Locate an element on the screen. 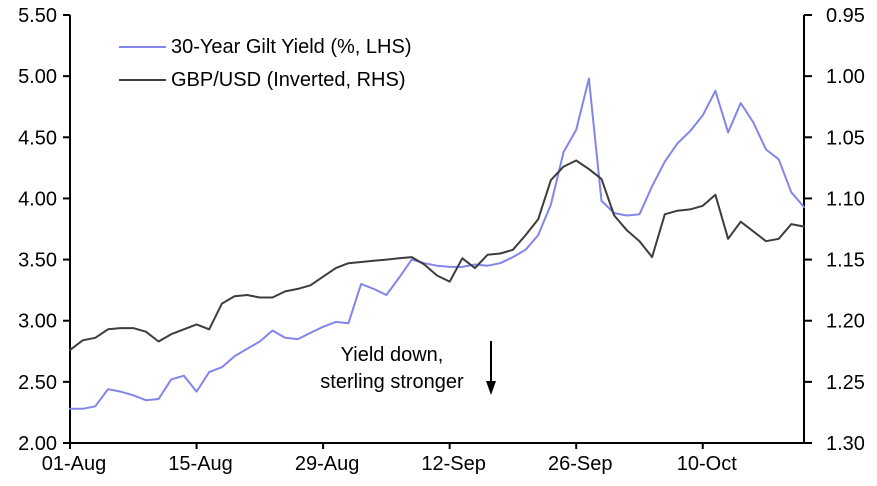  left-axis-tick-label: 4.00 is located at coordinates (37, 199).